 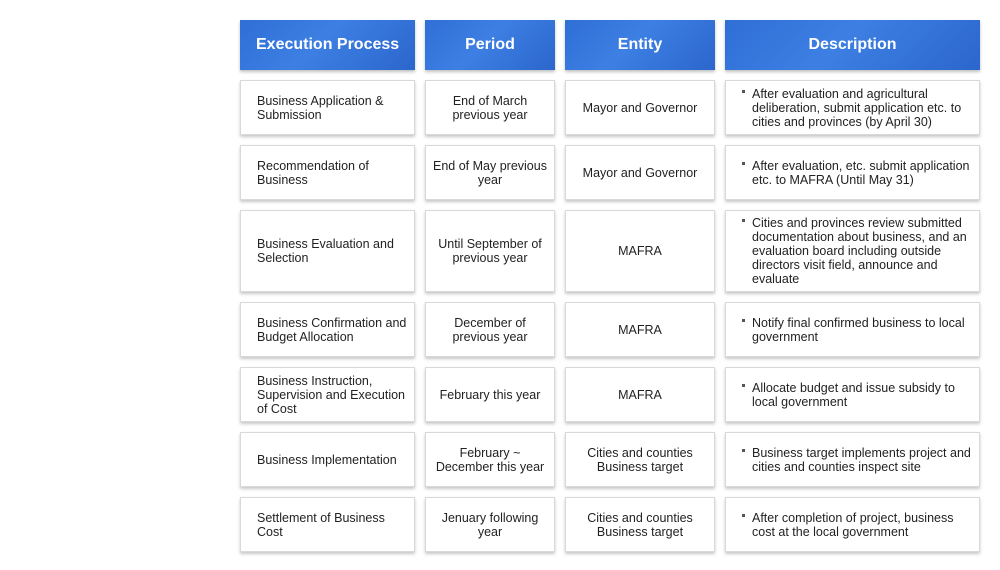 What do you see at coordinates (490, 45) in the screenshot?
I see `header-period: Period` at bounding box center [490, 45].